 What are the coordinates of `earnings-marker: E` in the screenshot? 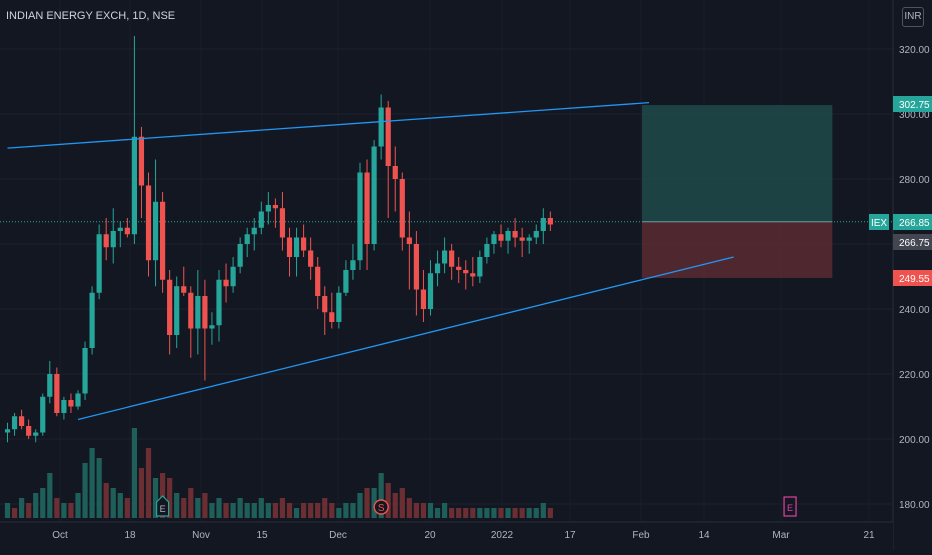 It's located at (163, 506).